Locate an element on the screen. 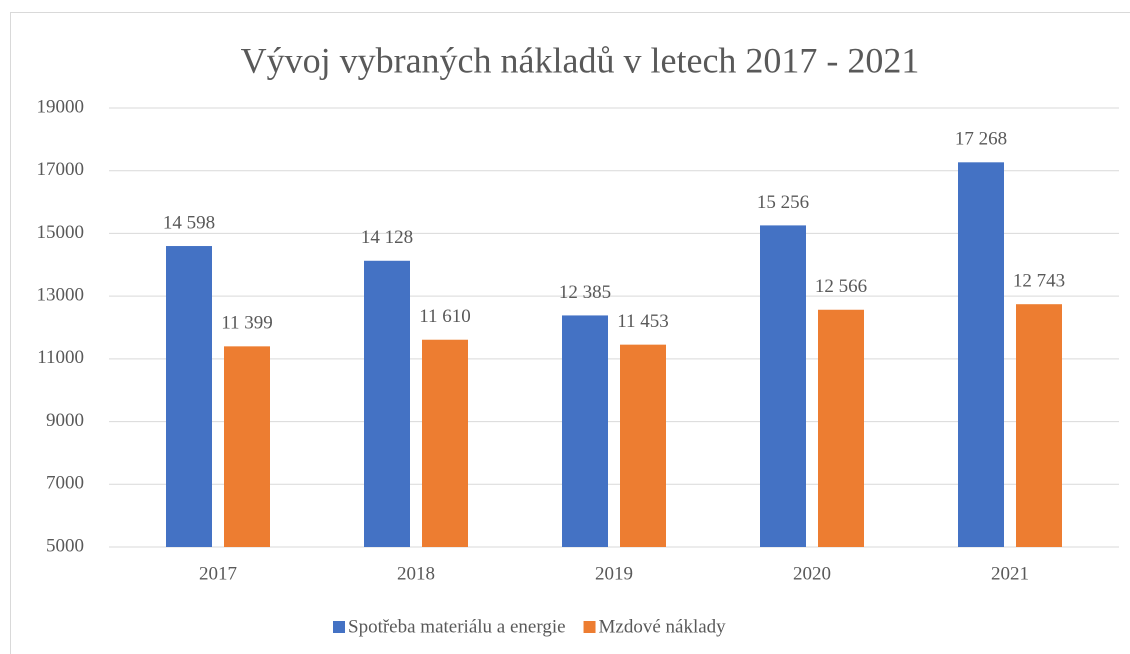 The height and width of the screenshot is (654, 1130). data-label: 14 128 is located at coordinates (387, 237).